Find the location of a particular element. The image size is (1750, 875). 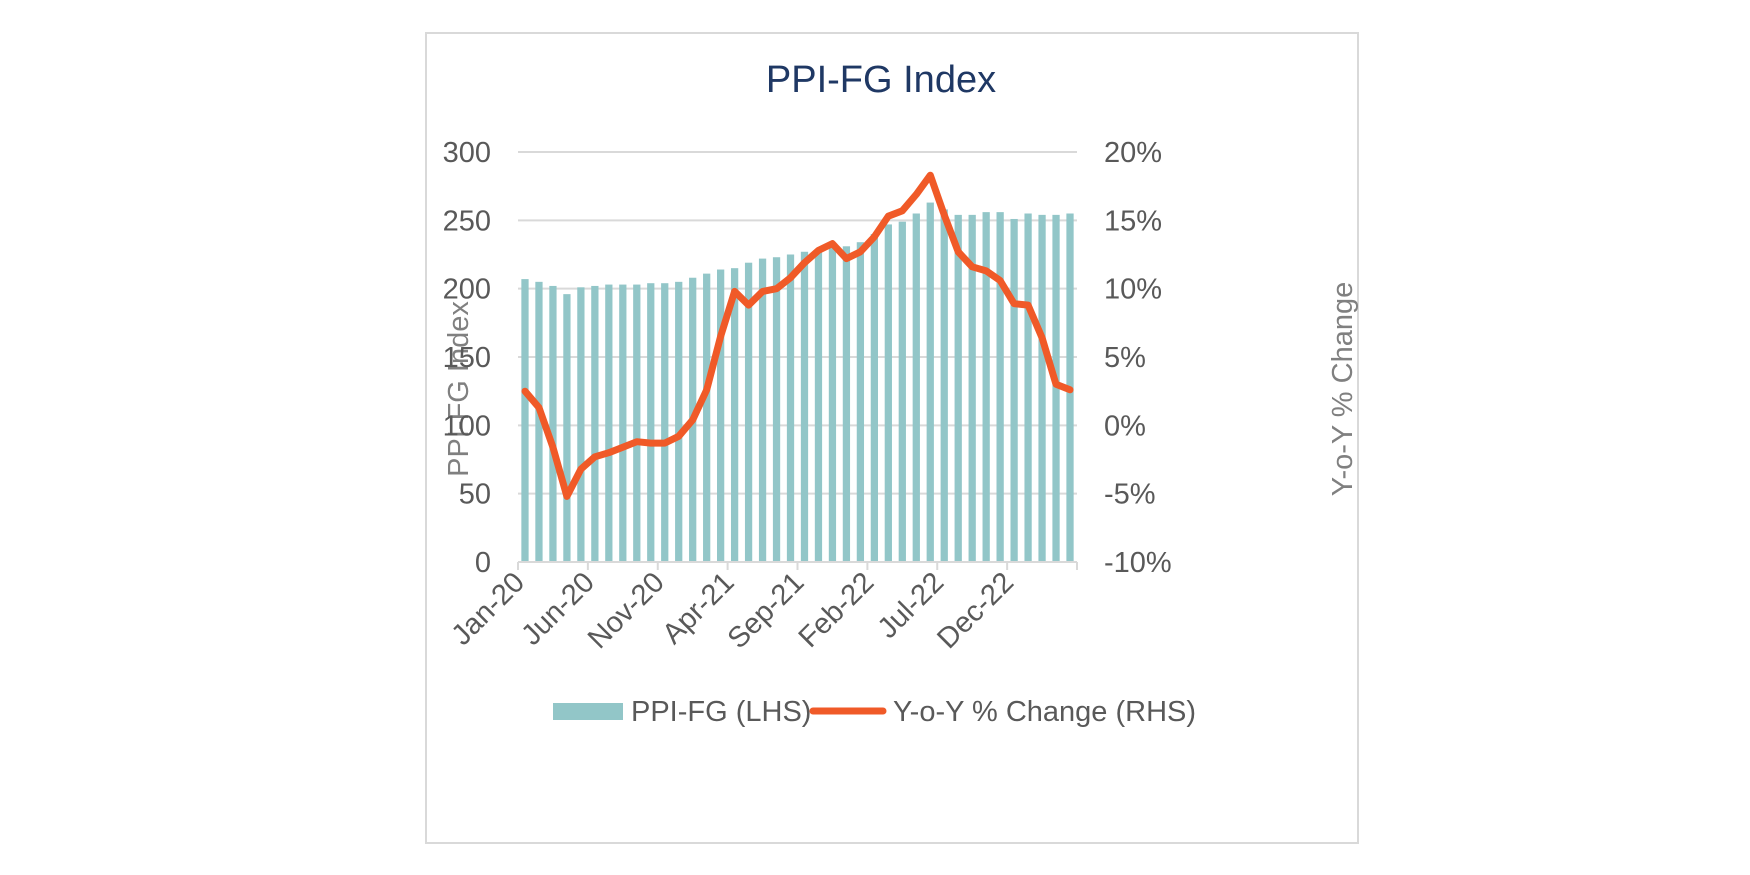

gridlines is located at coordinates (797, 323).